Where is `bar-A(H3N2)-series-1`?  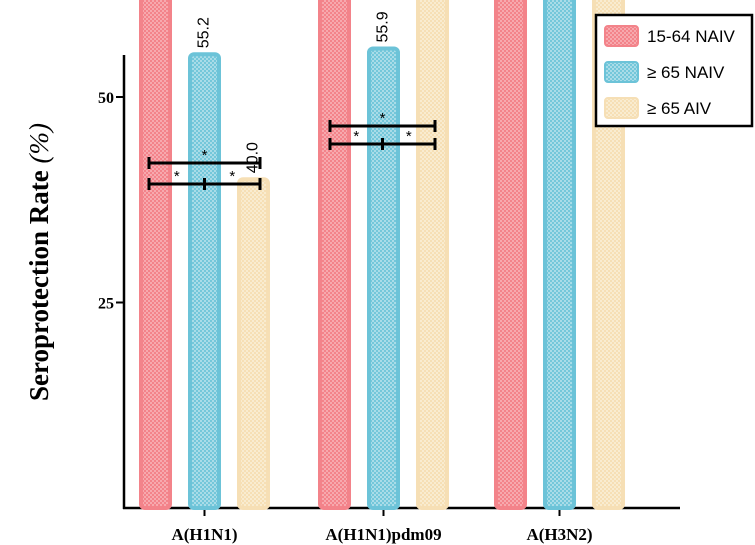 bar-A(H3N2)-series-1 is located at coordinates (559, 255).